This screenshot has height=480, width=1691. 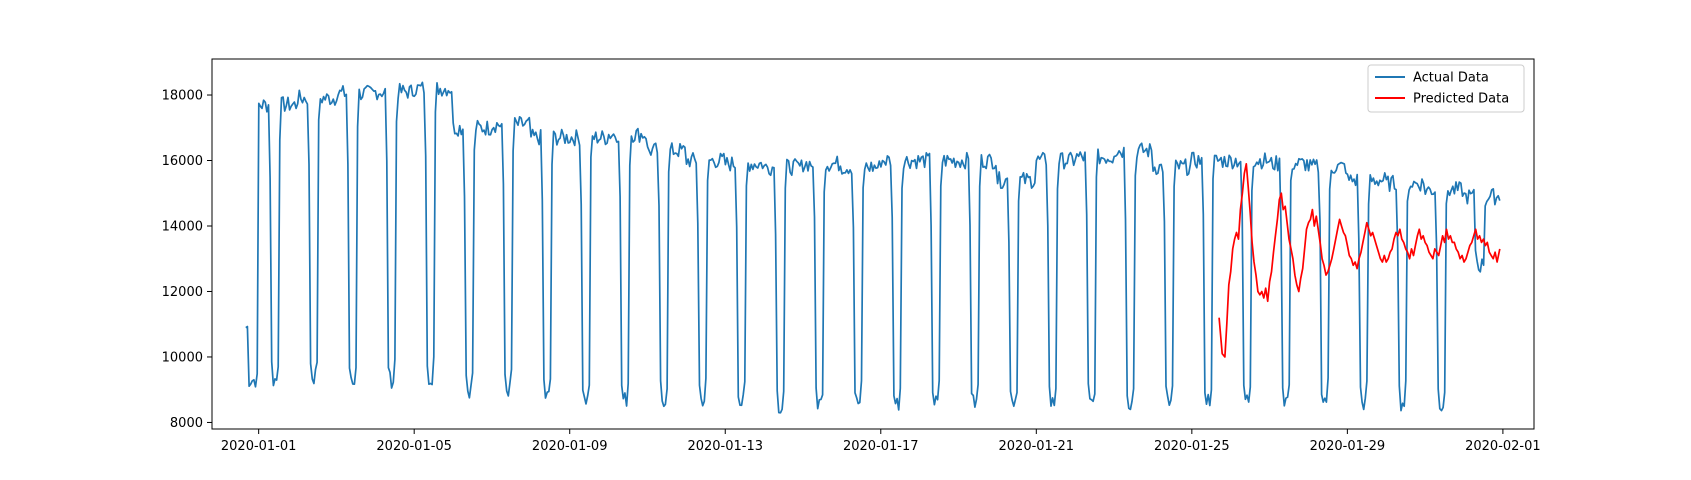 I want to click on y-tick-label: 16000, so click(x=182, y=161).